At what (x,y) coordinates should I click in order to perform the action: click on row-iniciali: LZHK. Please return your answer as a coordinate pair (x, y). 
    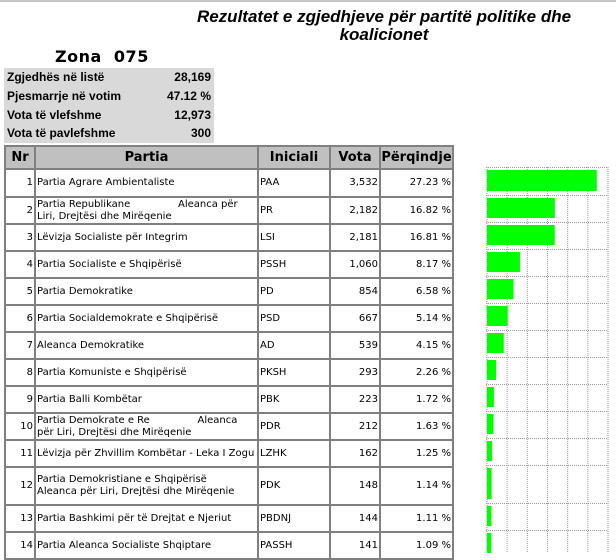
    Looking at the image, I should click on (294, 453).